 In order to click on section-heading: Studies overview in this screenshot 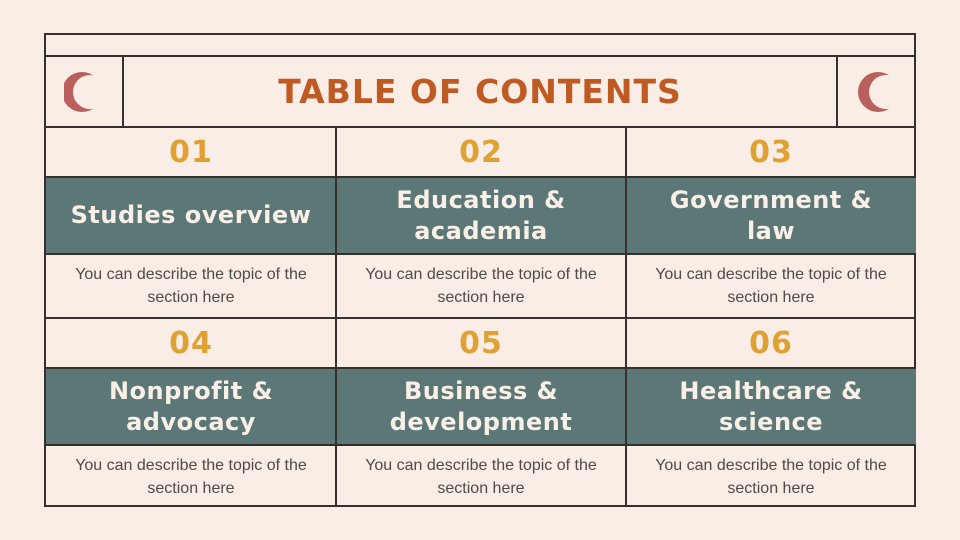, I will do `click(191, 216)`.